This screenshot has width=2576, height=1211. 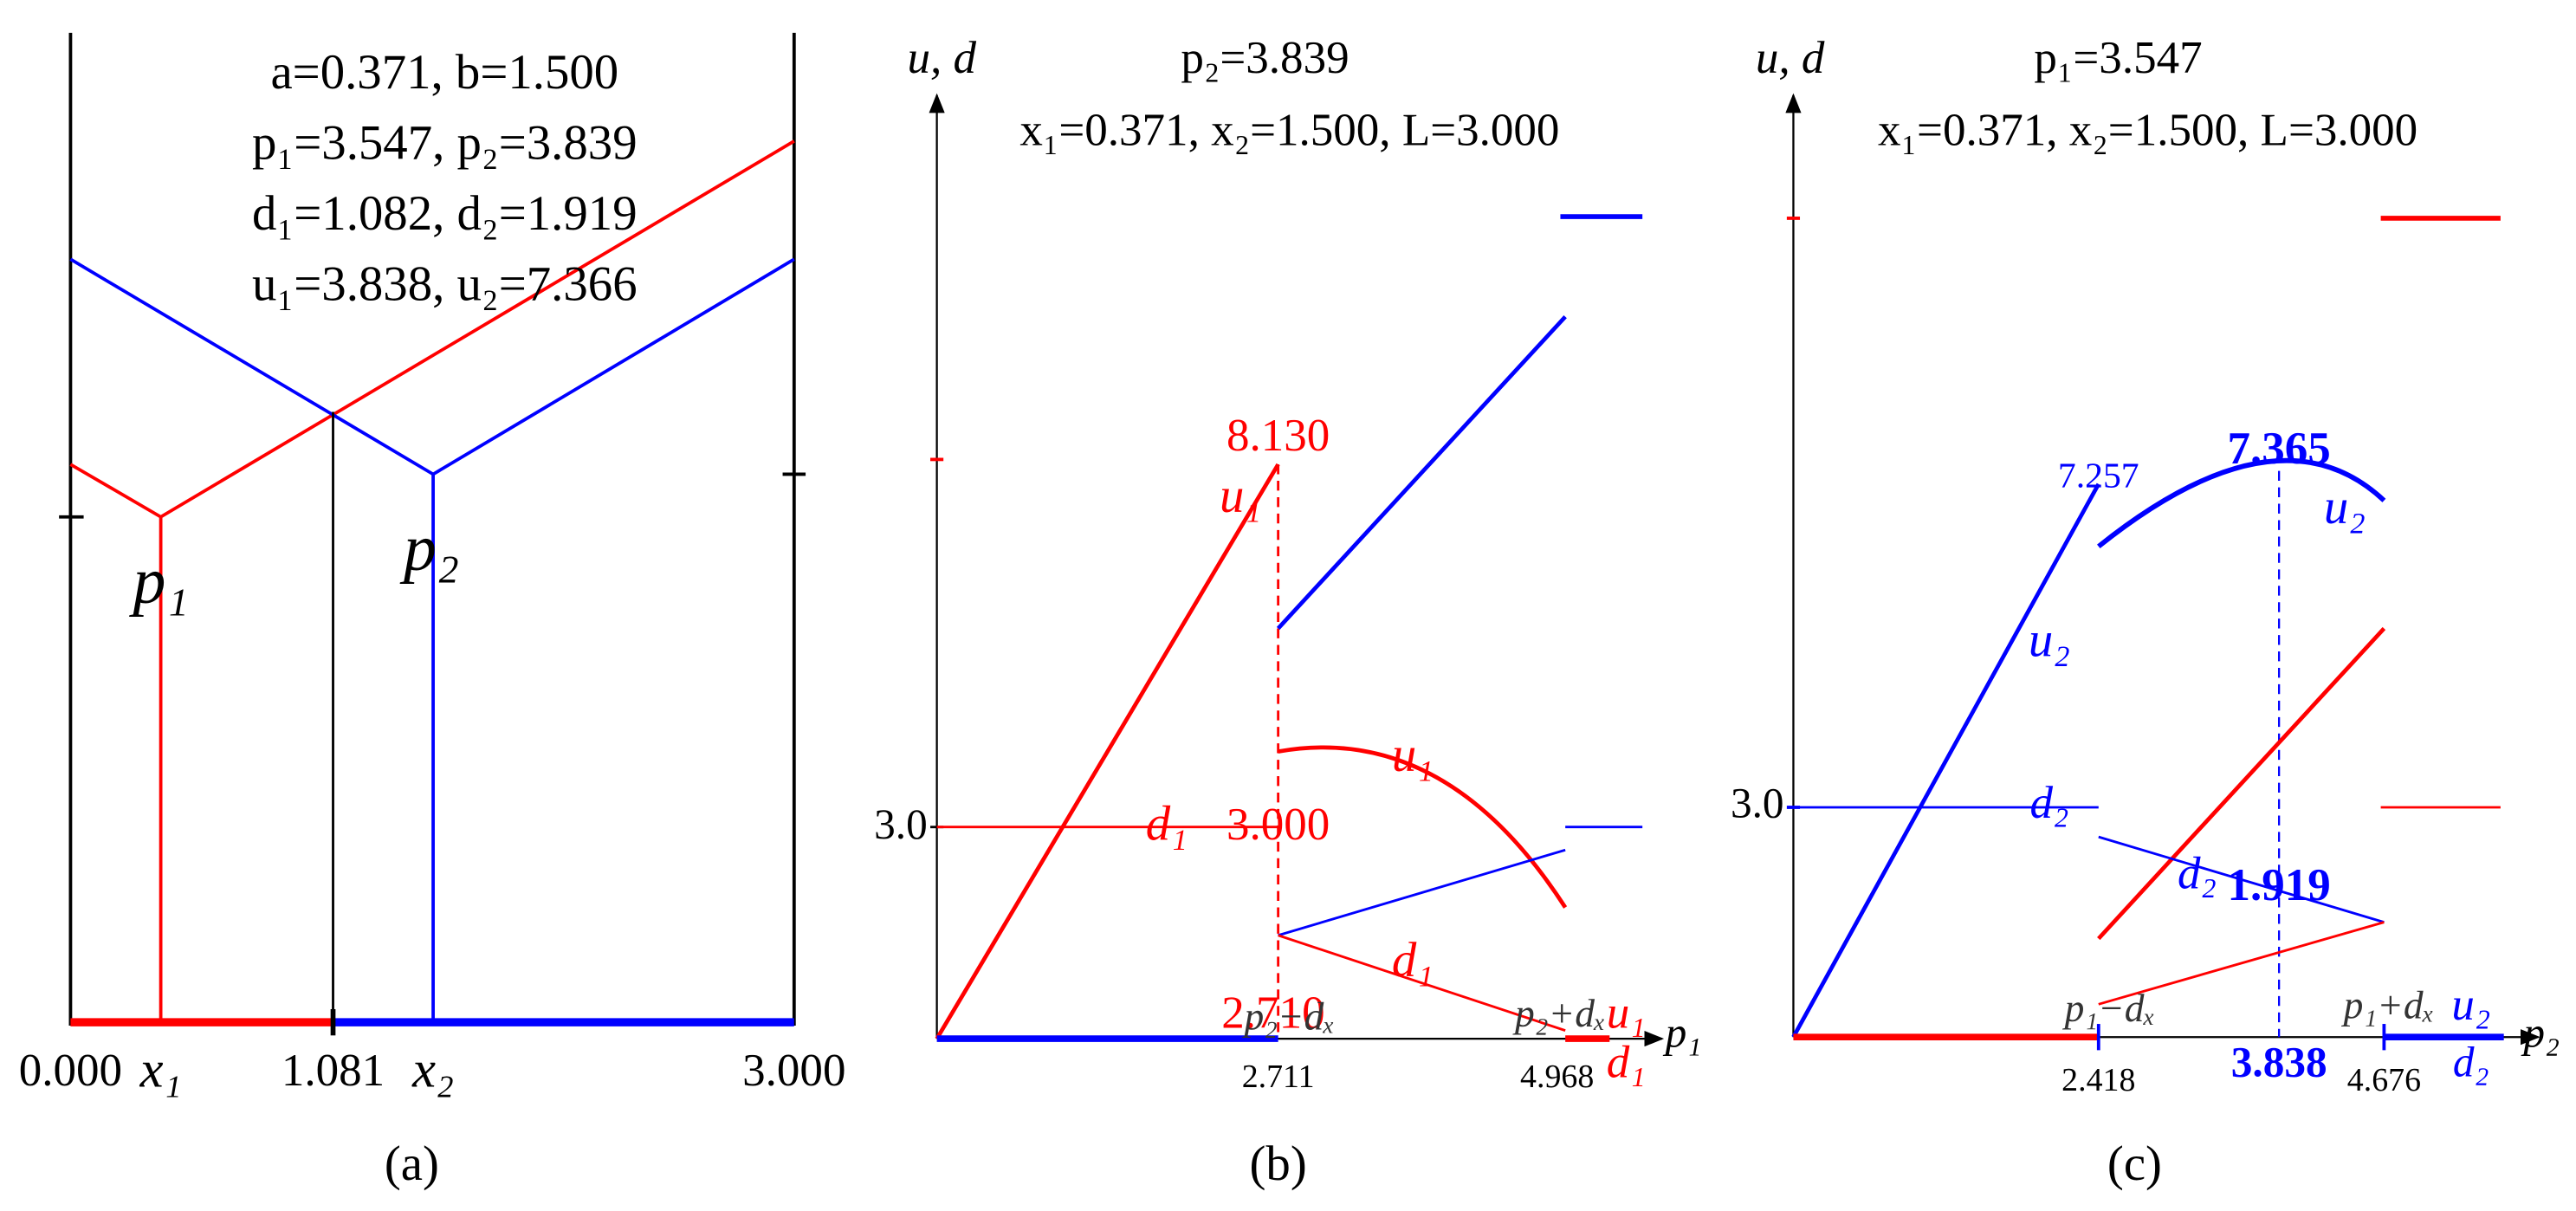 I want to click on label: 7.257, so click(x=2098, y=476).